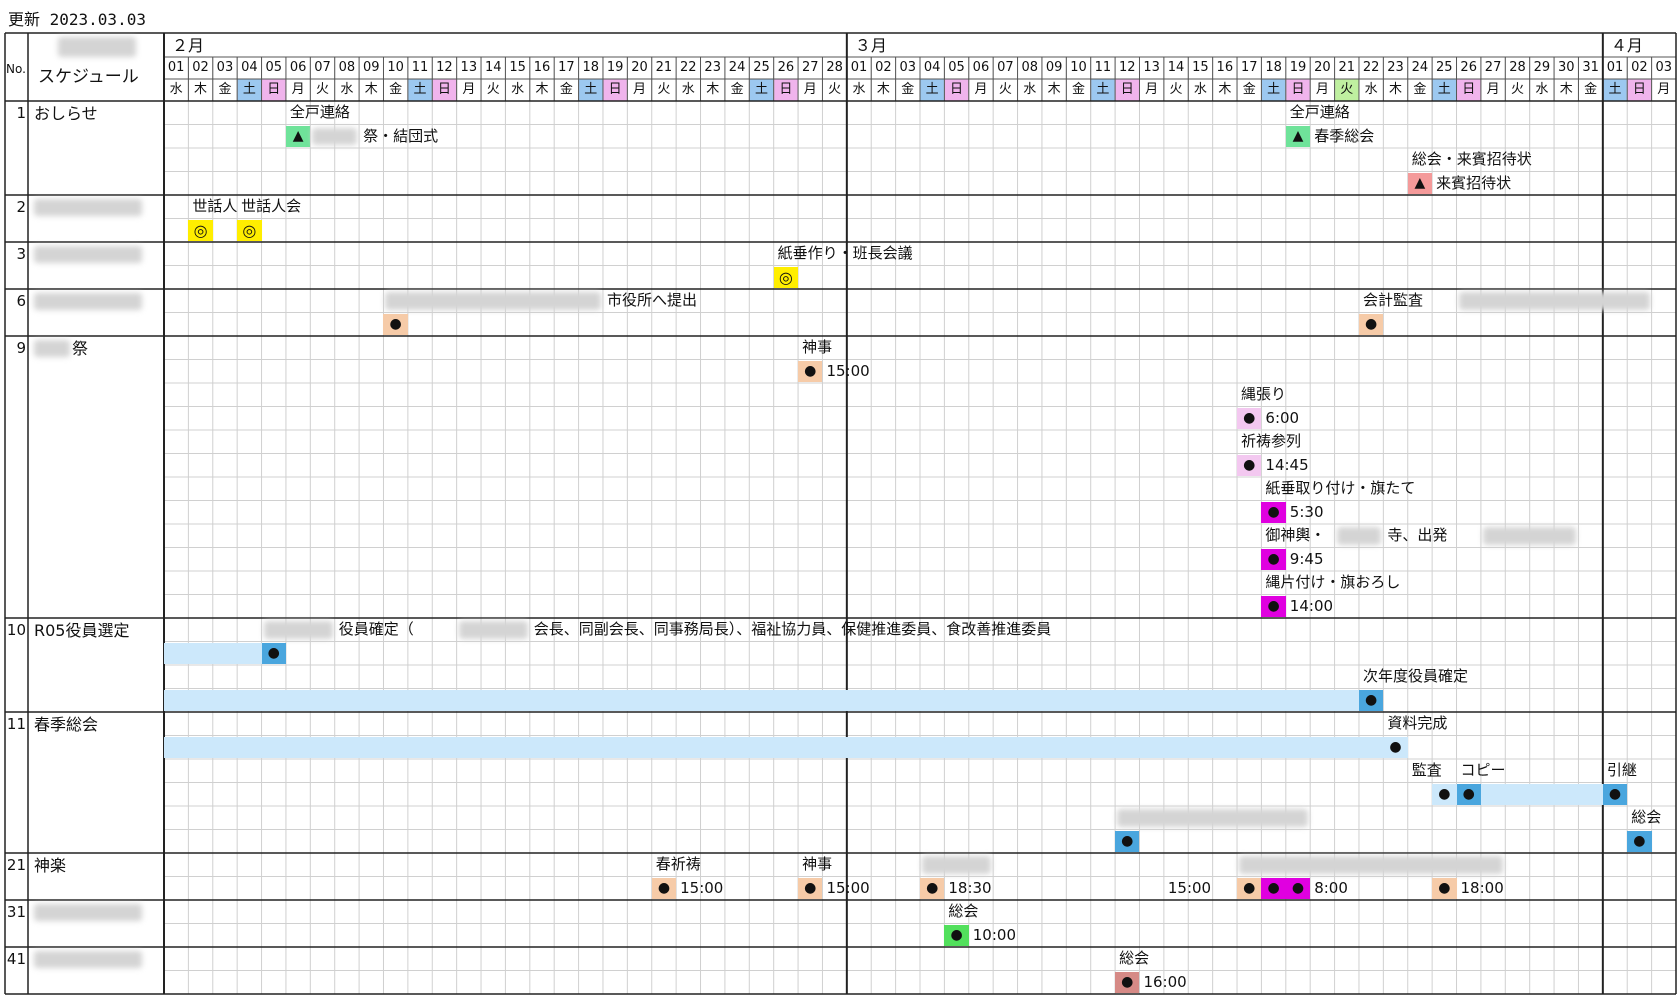  I want to click on redacted-row-label, so click(88, 301).